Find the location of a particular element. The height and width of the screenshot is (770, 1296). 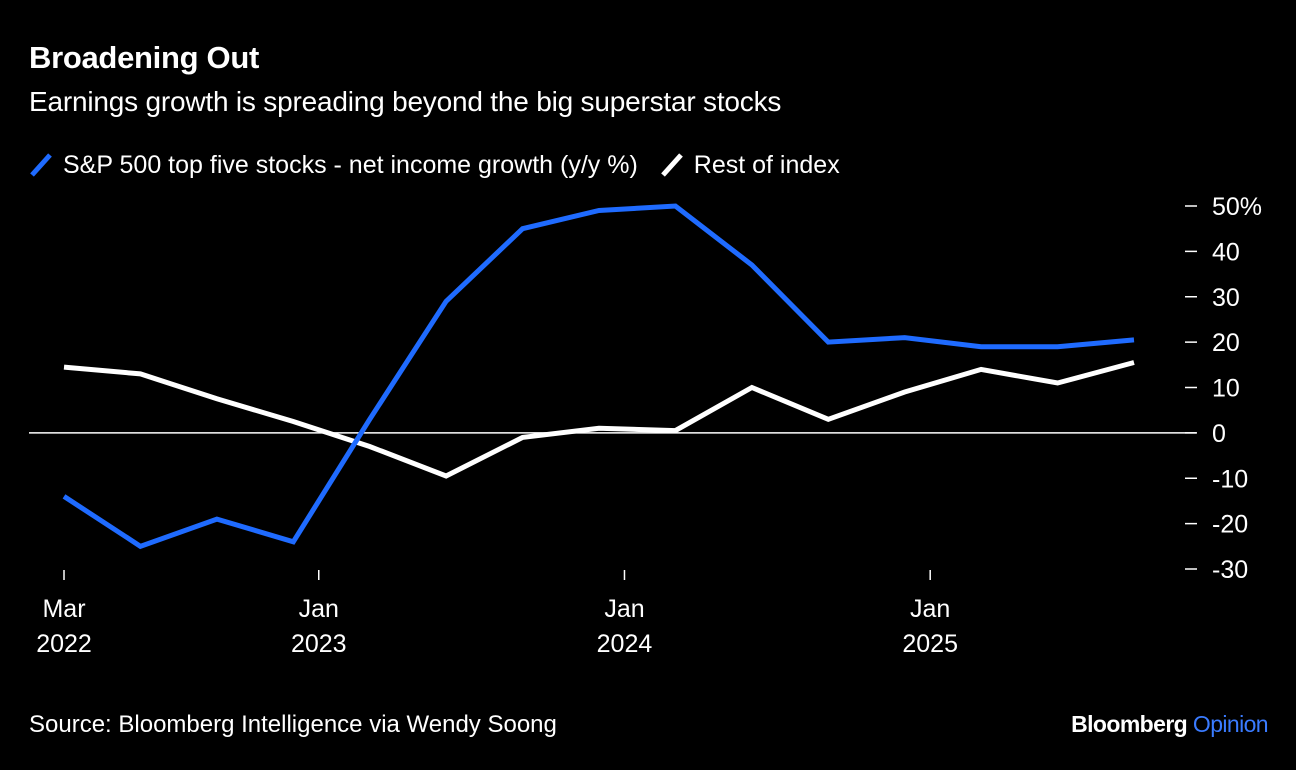

series-line-rest-of-index is located at coordinates (599, 419).